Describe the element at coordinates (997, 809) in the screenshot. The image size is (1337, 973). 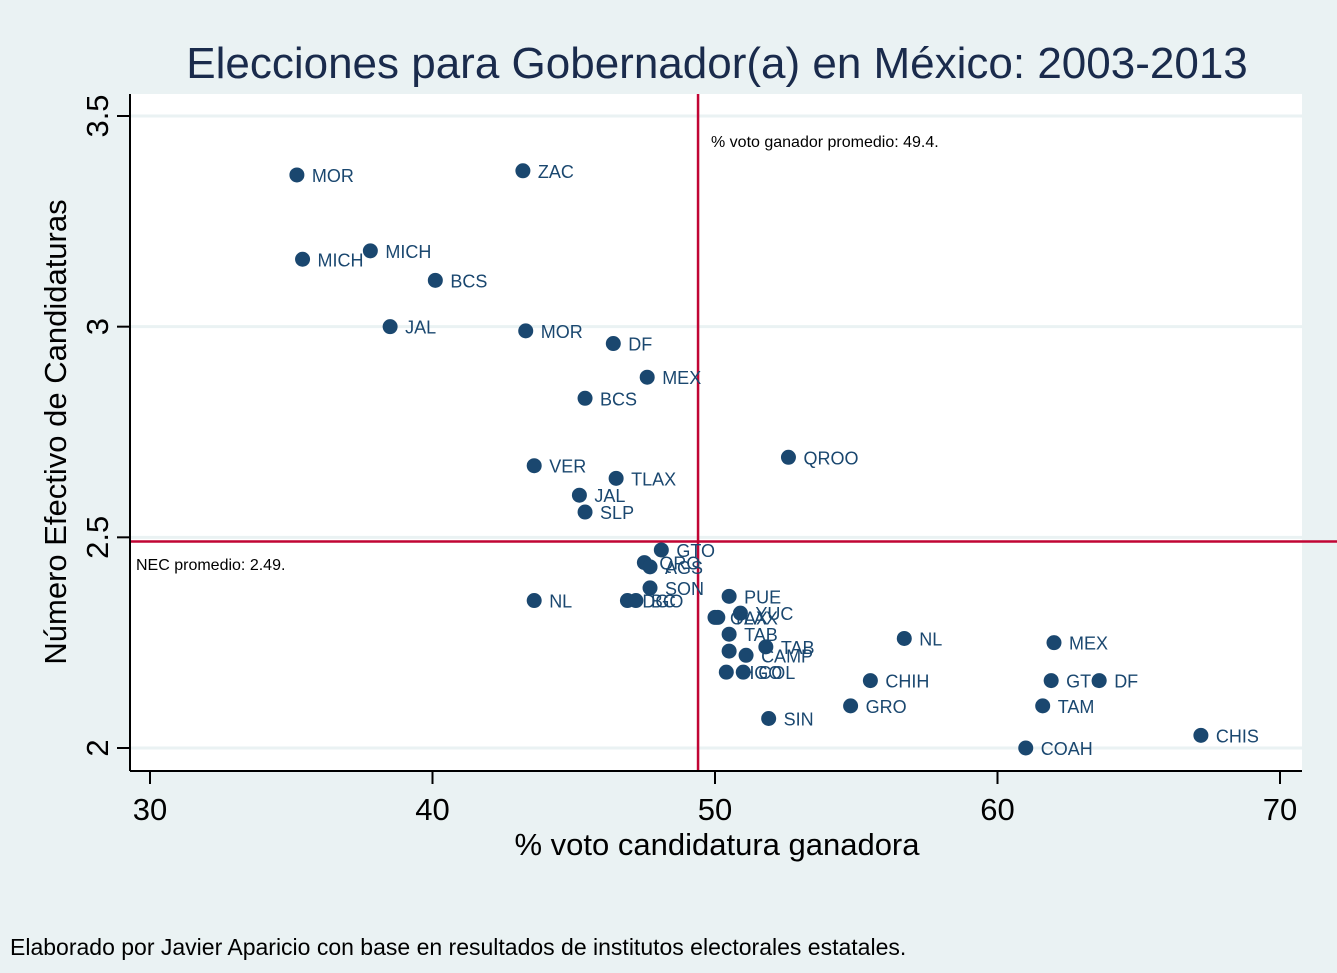
I see `x-tick-label: 60` at that location.